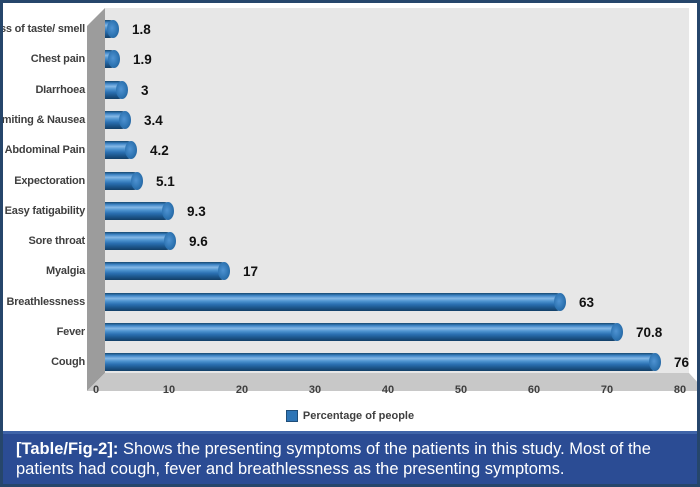 Image resolution: width=700 pixels, height=487 pixels. Describe the element at coordinates (141, 29) in the screenshot. I see `value-label: 1.8` at that location.